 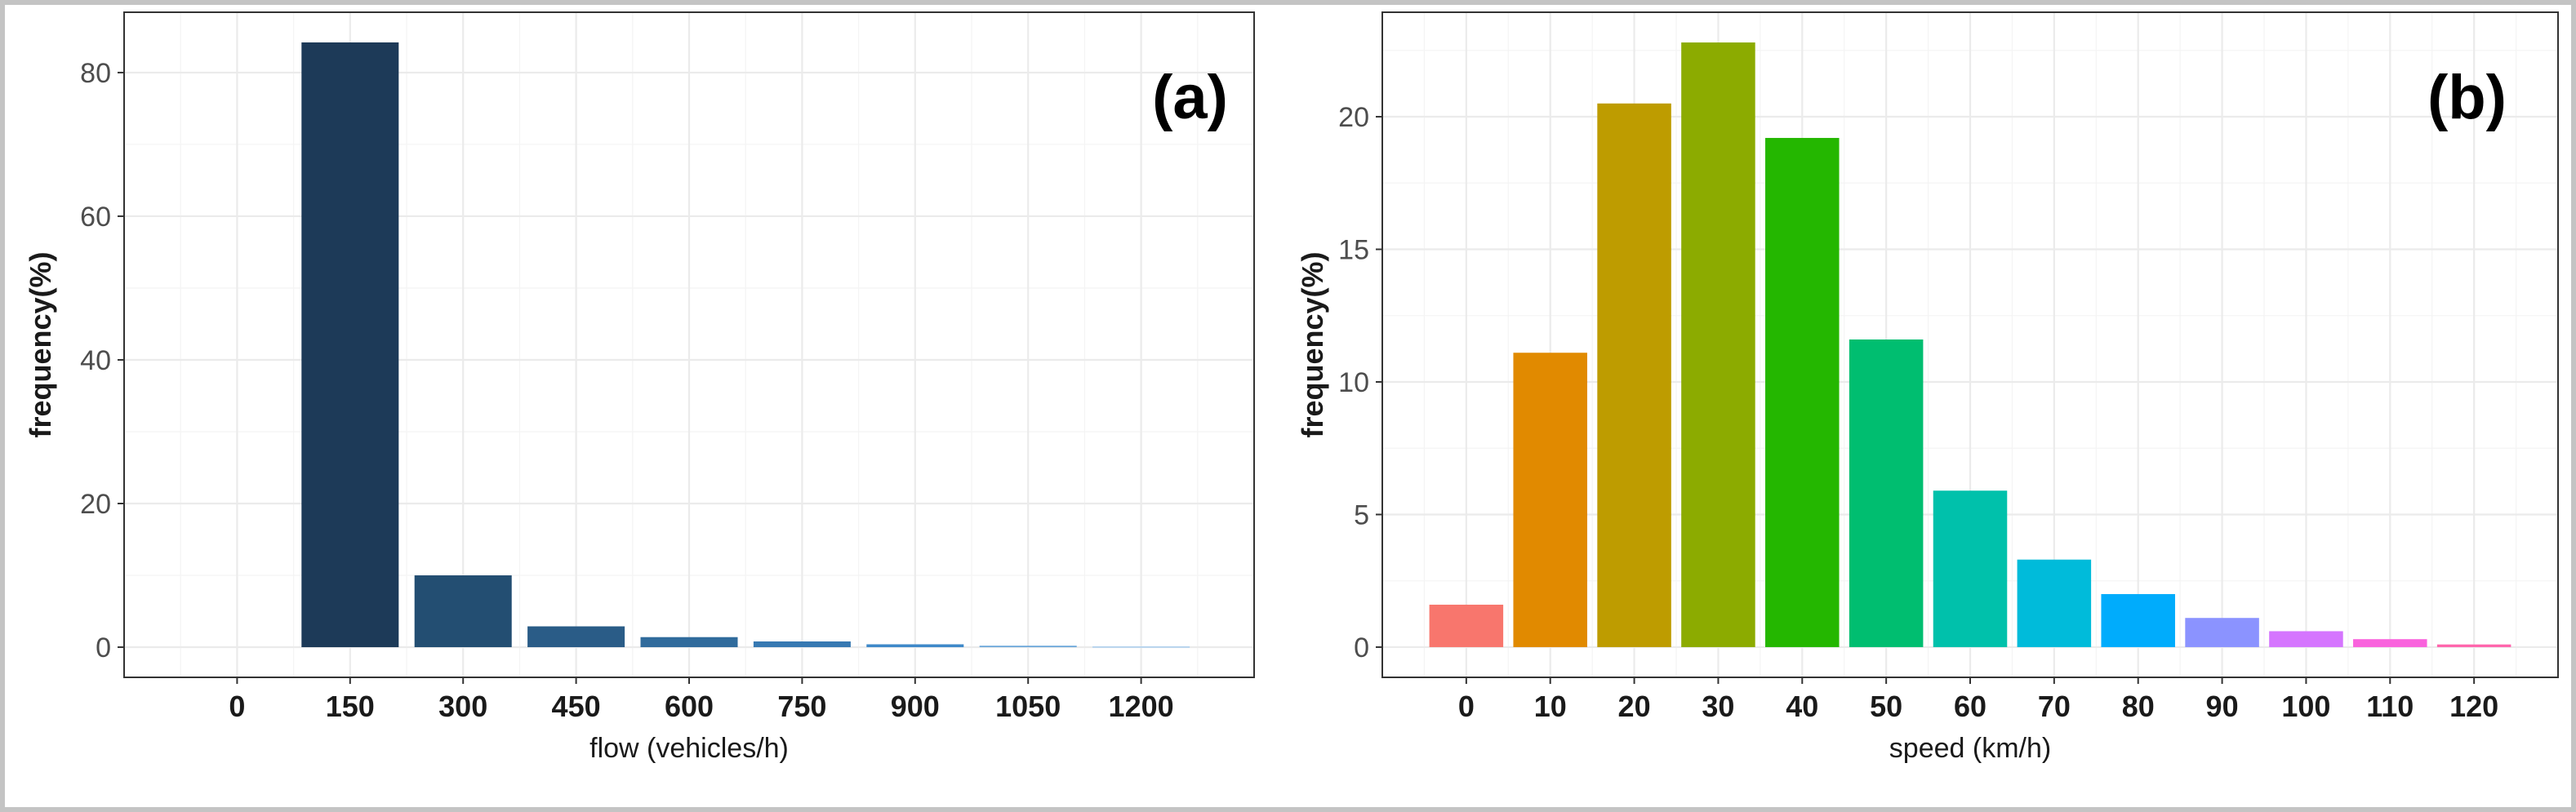 What do you see at coordinates (2054, 706) in the screenshot?
I see `x-tick-label: 70` at bounding box center [2054, 706].